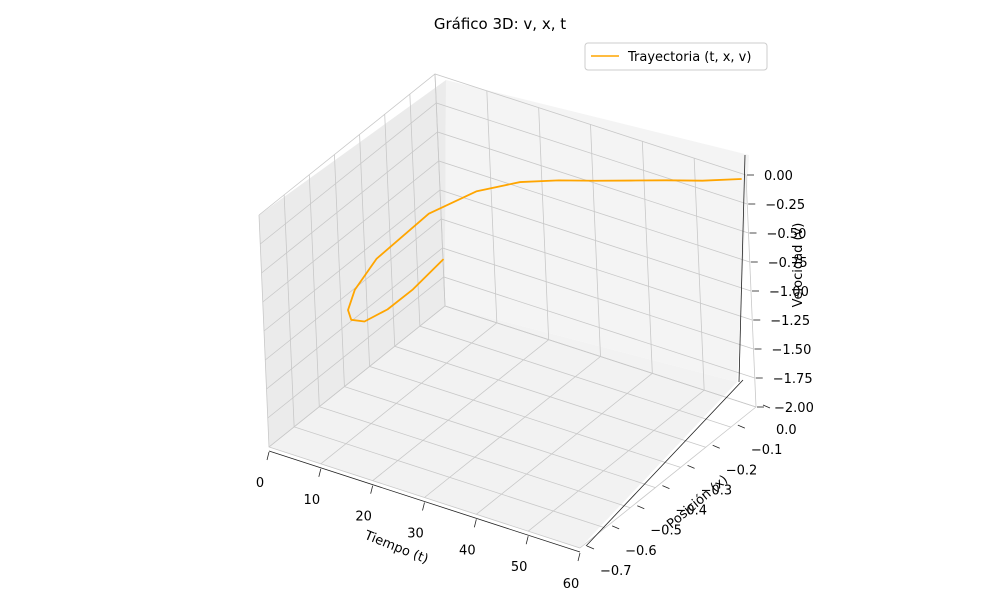 Image resolution: width=1000 pixels, height=600 pixels. I want to click on x-tick-label: 0, so click(260, 483).